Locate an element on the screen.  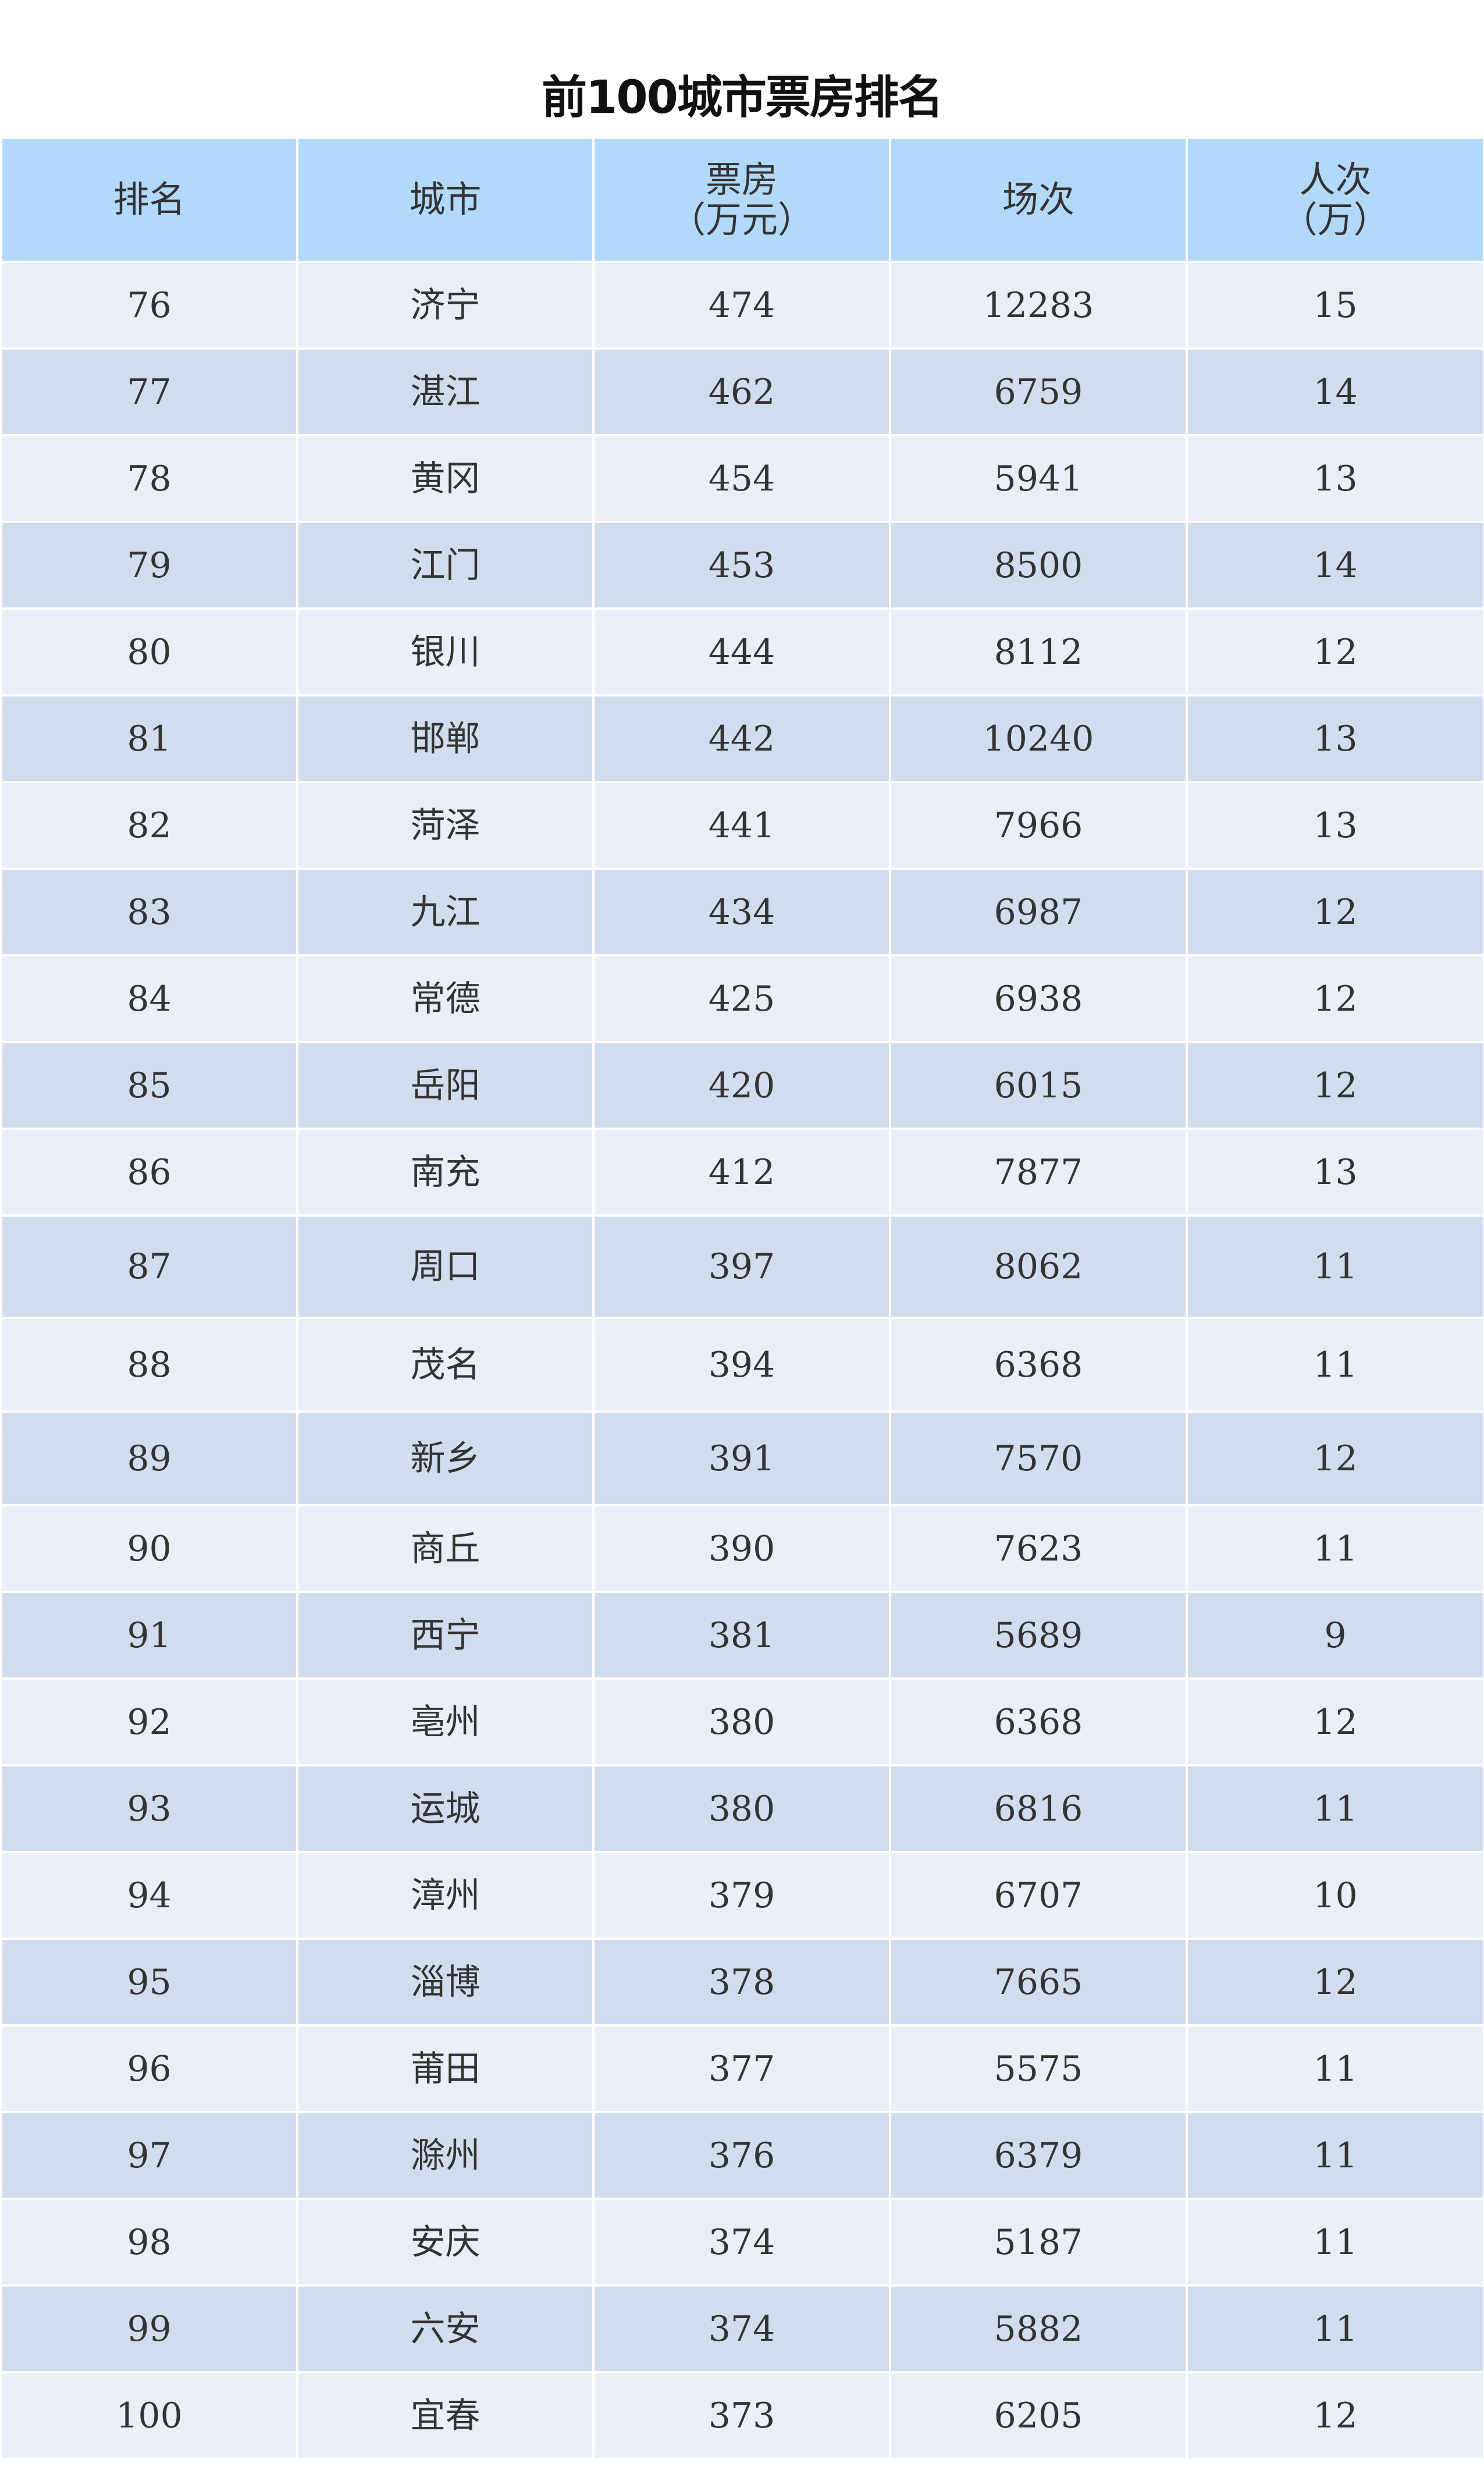
box-office-cell: 394 is located at coordinates (742, 1364).